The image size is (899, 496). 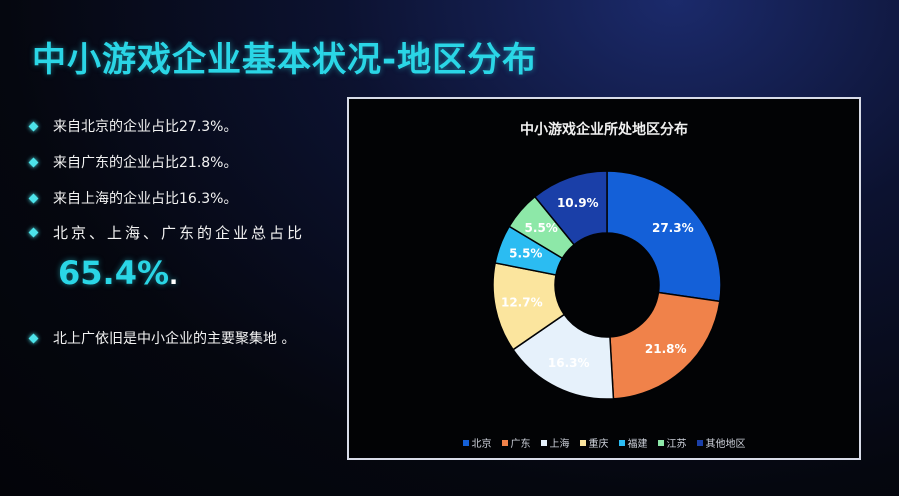 I want to click on slice-label-5: 5.5%, so click(x=541, y=228).